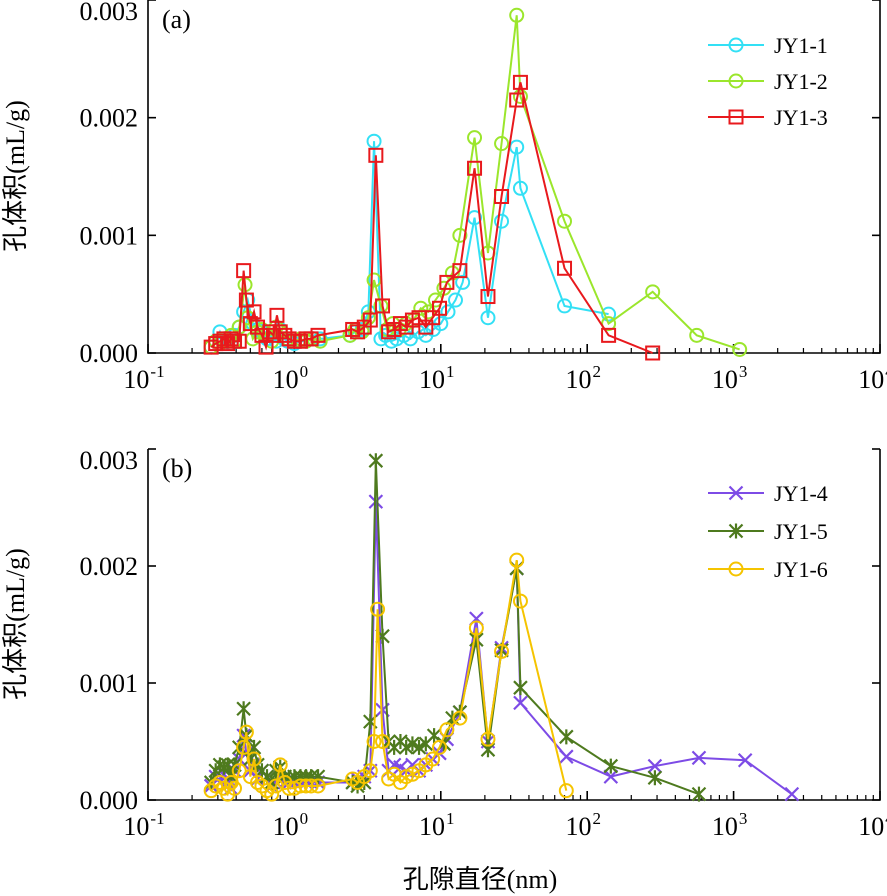  What do you see at coordinates (730, 378) in the screenshot?
I see `x-tick-label: 10³` at bounding box center [730, 378].